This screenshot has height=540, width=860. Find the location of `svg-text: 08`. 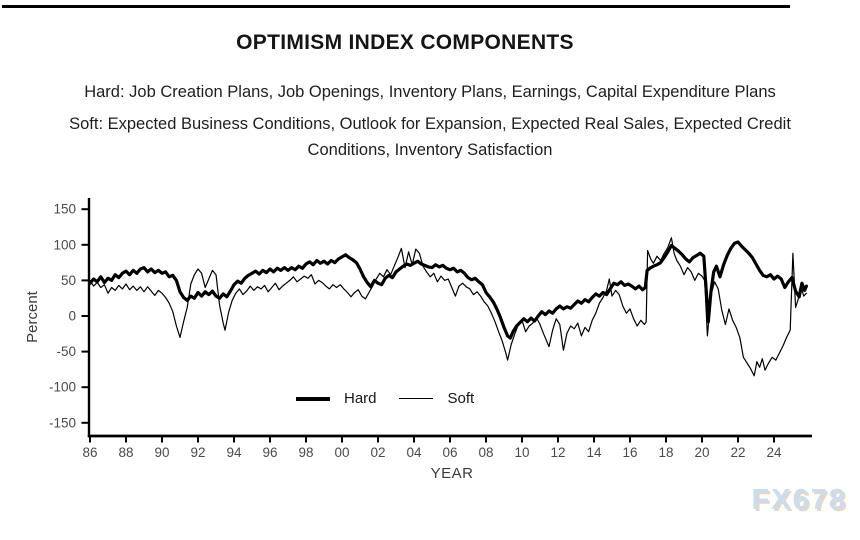

svg-text: 08 is located at coordinates (485, 452).